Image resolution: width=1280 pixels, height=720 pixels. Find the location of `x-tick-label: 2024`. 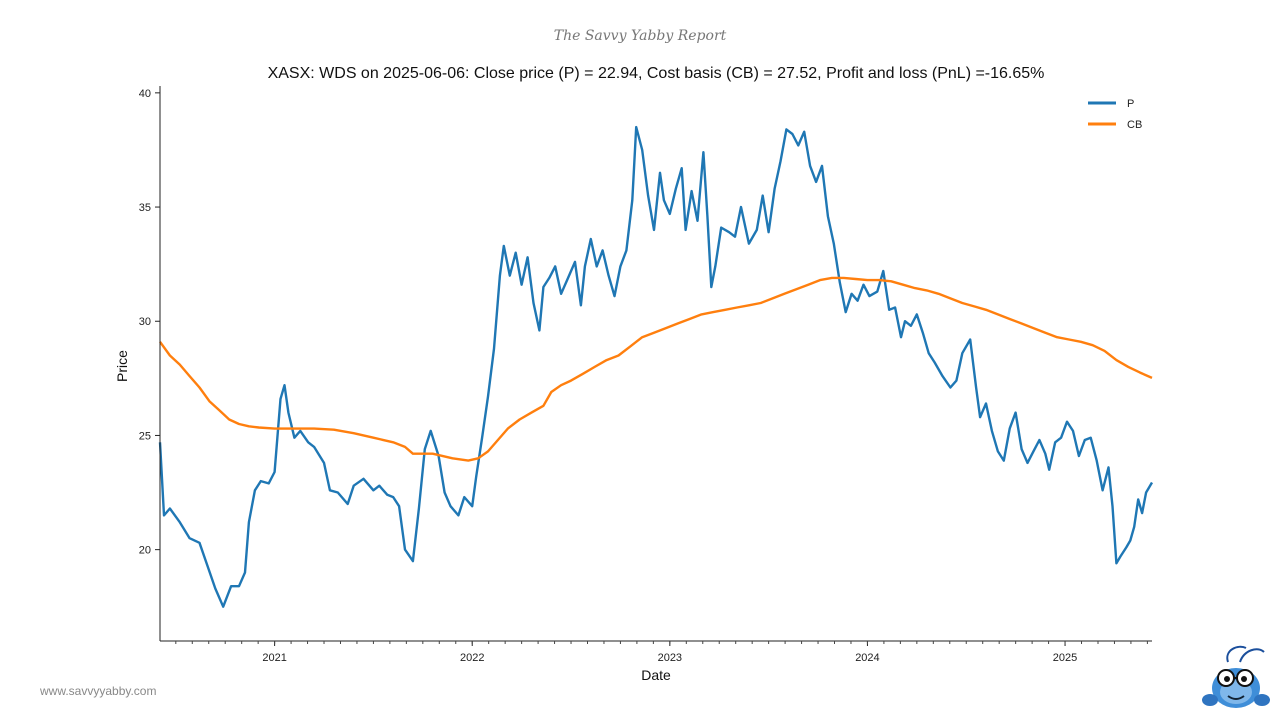

x-tick-label: 2024 is located at coordinates (867, 658).